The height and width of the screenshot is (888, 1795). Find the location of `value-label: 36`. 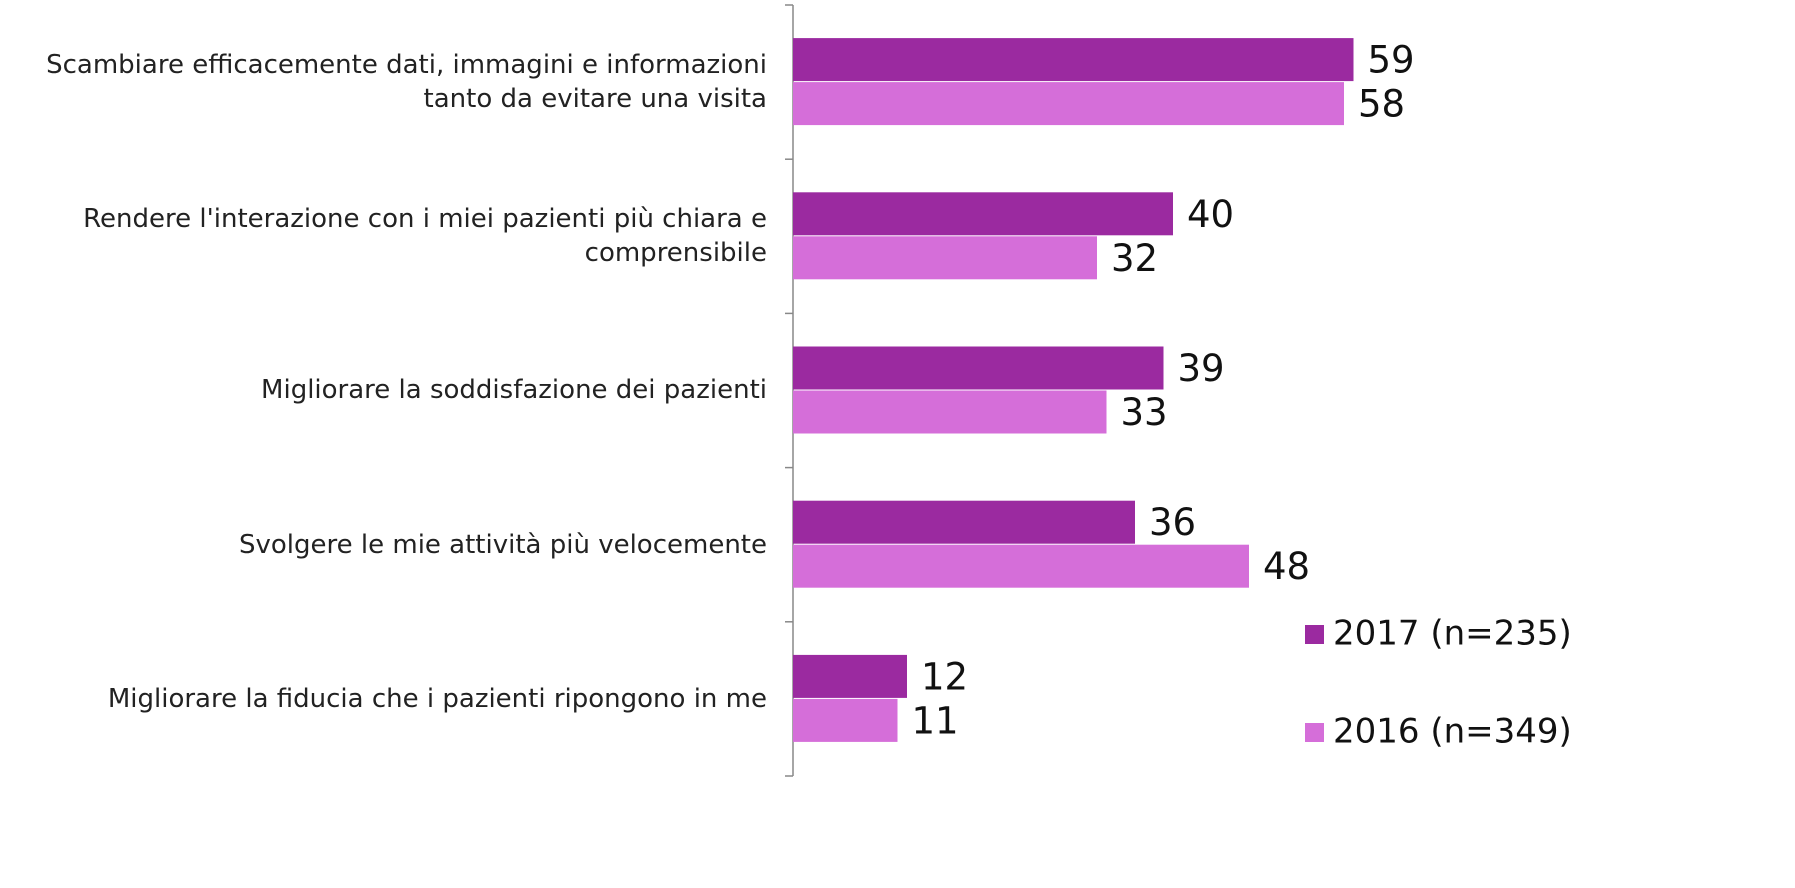

value-label: 36 is located at coordinates (1172, 522).